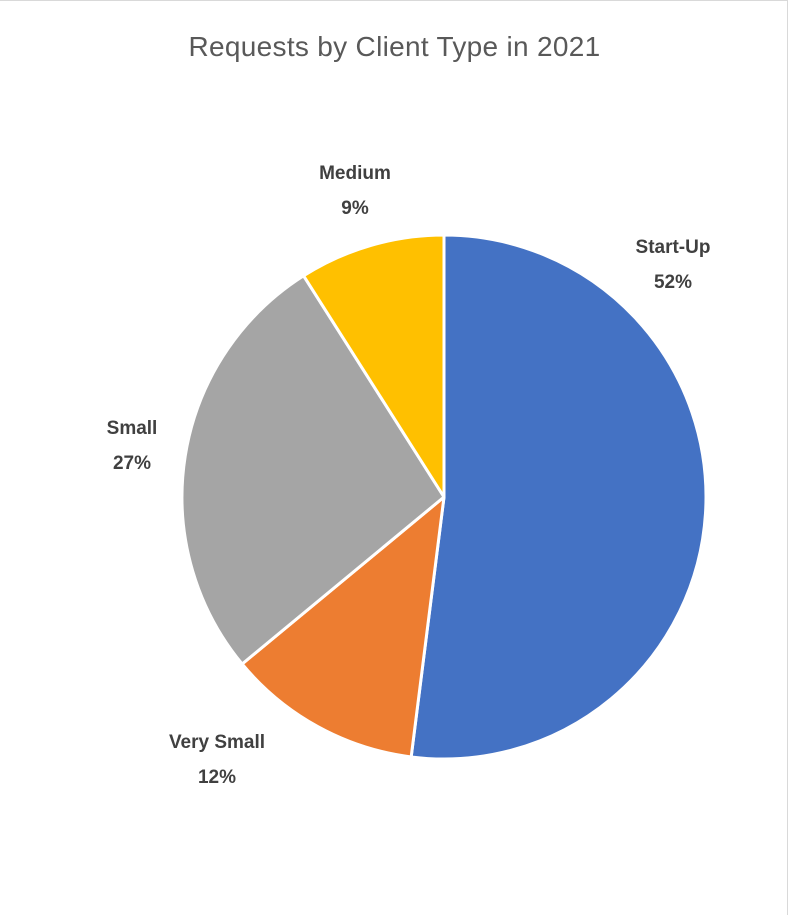 The width and height of the screenshot is (789, 916). What do you see at coordinates (374, 366) in the screenshot?
I see `pie-slice-medium` at bounding box center [374, 366].